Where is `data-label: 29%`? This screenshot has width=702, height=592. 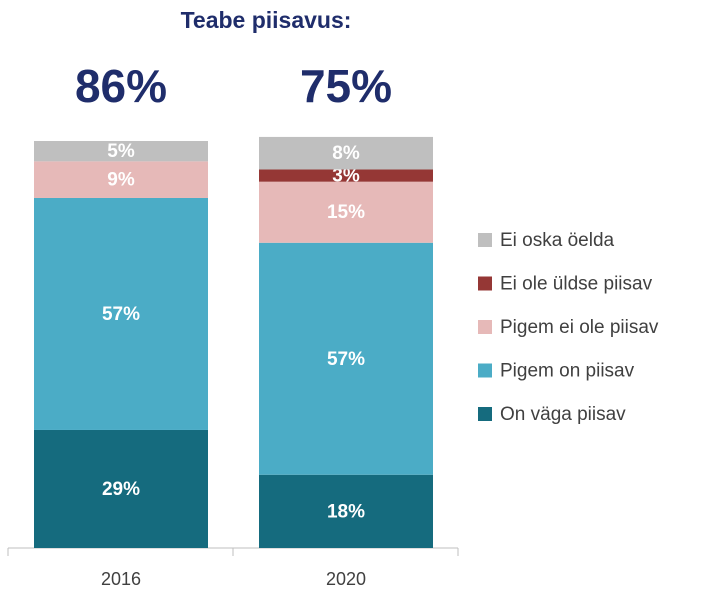 data-label: 29% is located at coordinates (121, 489).